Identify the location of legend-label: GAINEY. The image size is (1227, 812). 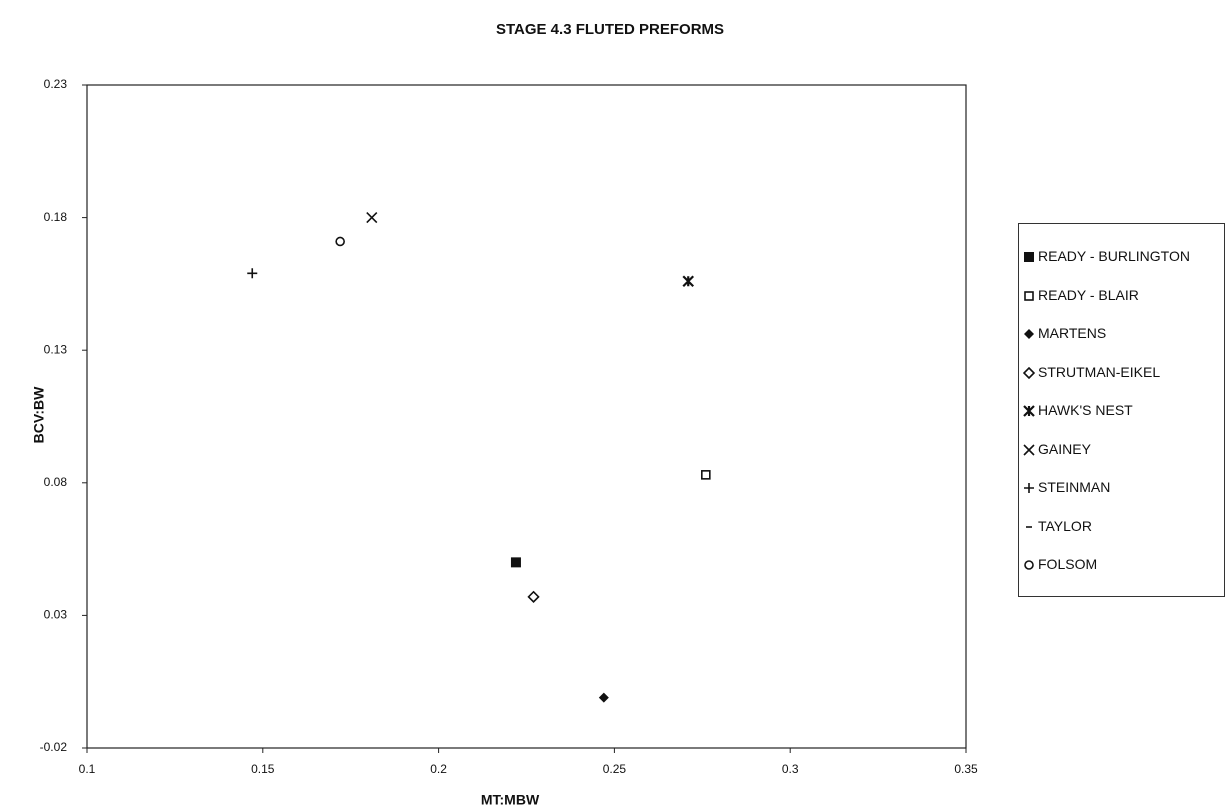
(1064, 448).